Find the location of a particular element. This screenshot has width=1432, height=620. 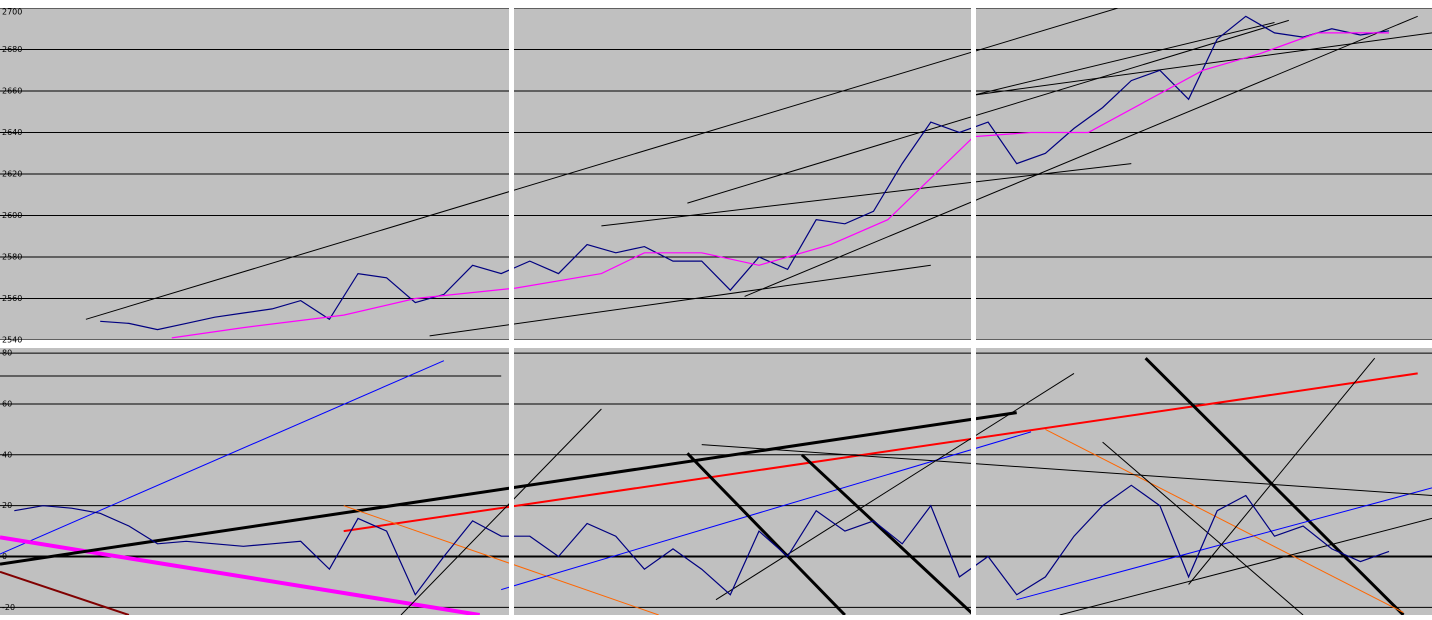

y-tick-label: -20 is located at coordinates (8, 607).